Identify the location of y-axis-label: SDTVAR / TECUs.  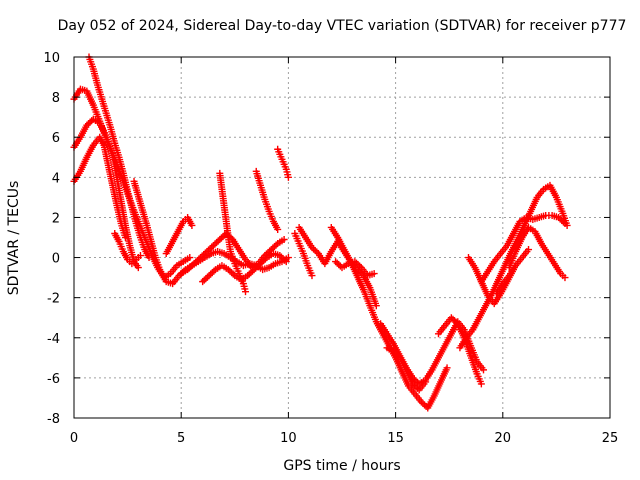
(14, 238).